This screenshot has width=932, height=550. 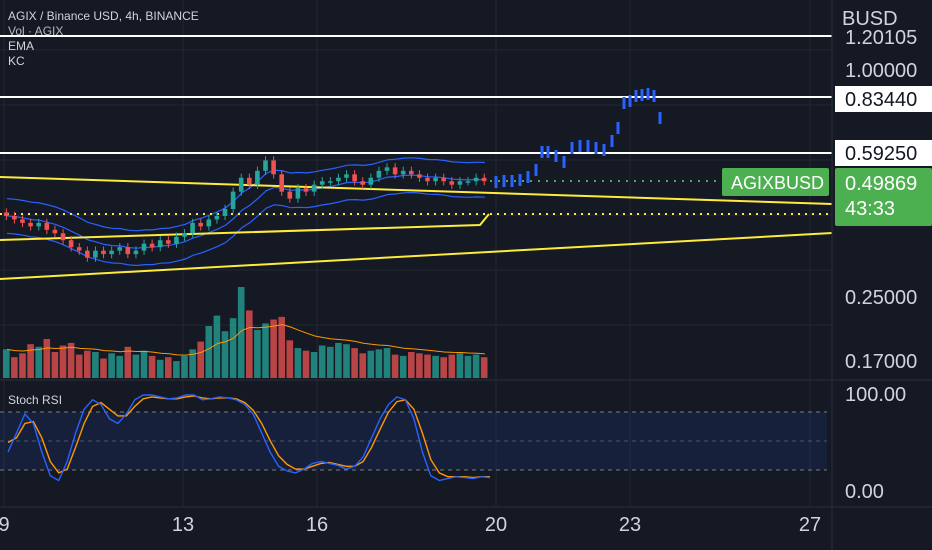 What do you see at coordinates (410, 525) in the screenshot?
I see `time-axis: 9 13 16 20 23 27` at bounding box center [410, 525].